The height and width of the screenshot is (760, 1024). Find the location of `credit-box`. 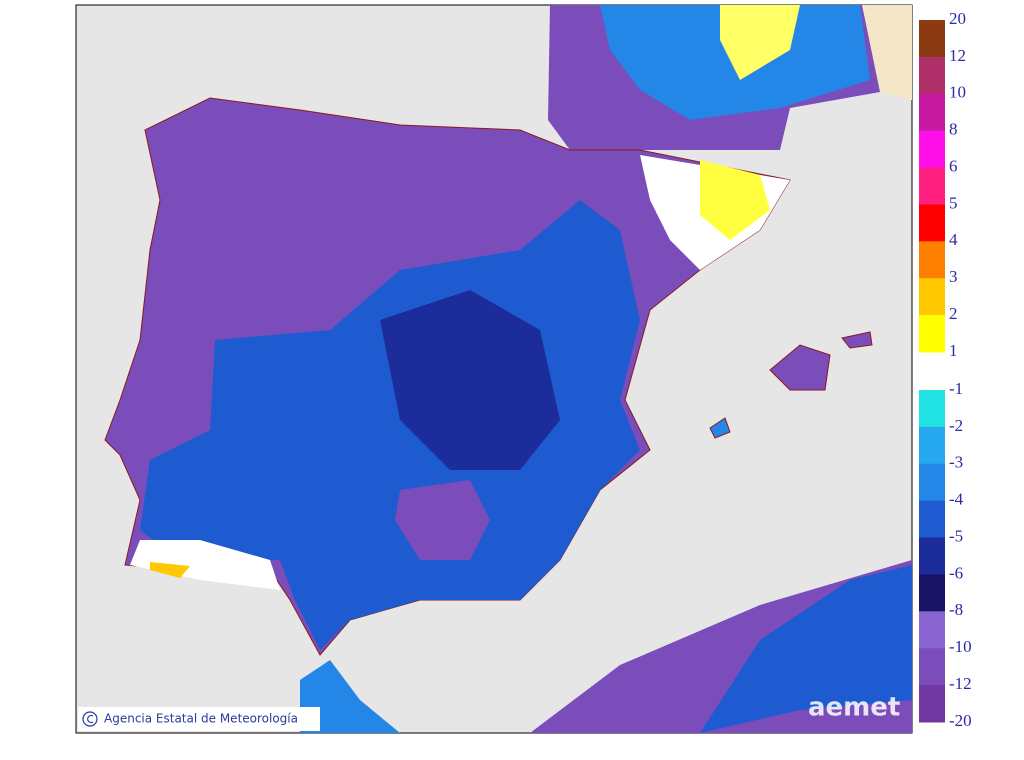

credit-box is located at coordinates (199, 719).